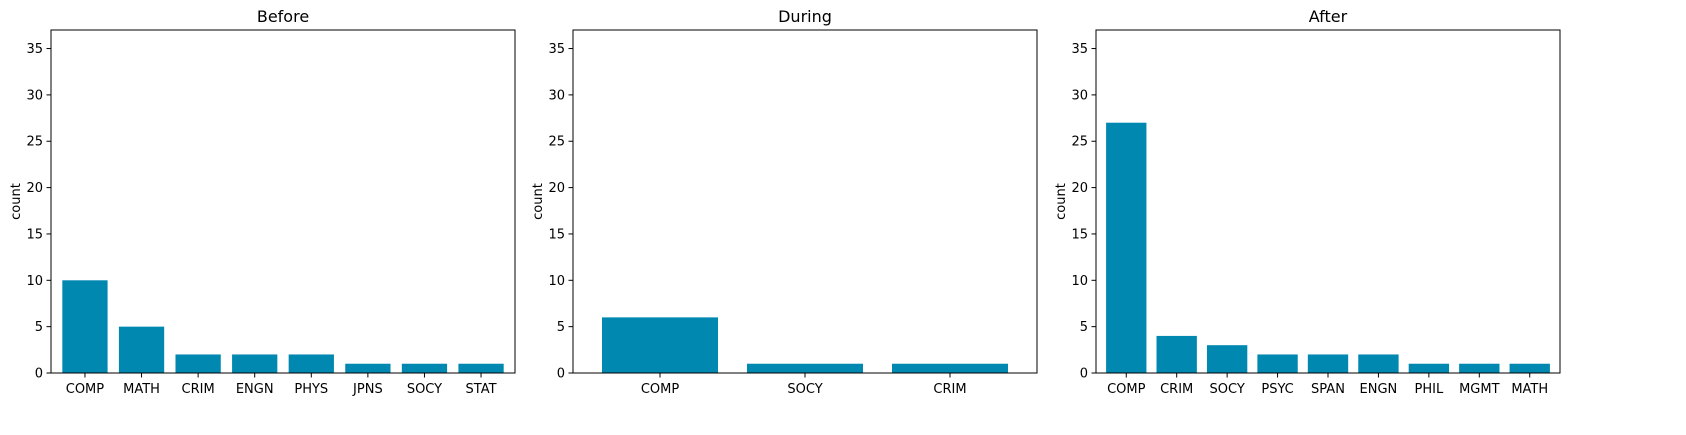 The height and width of the screenshot is (435, 1686). Describe the element at coordinates (1328, 16) in the screenshot. I see `chart-title: After` at that location.